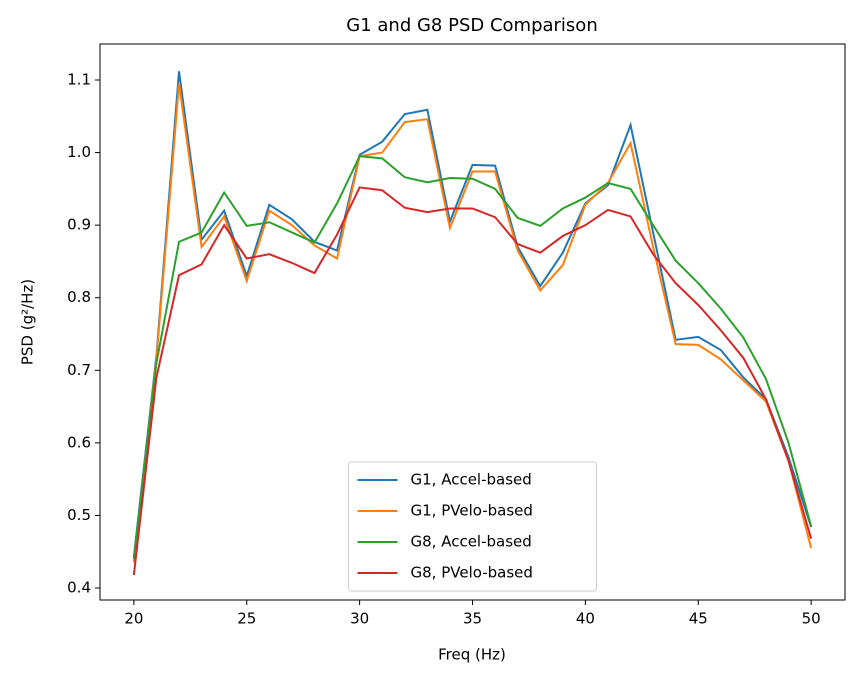 The height and width of the screenshot is (682, 859). I want to click on x-tick-label: 35, so click(472, 619).